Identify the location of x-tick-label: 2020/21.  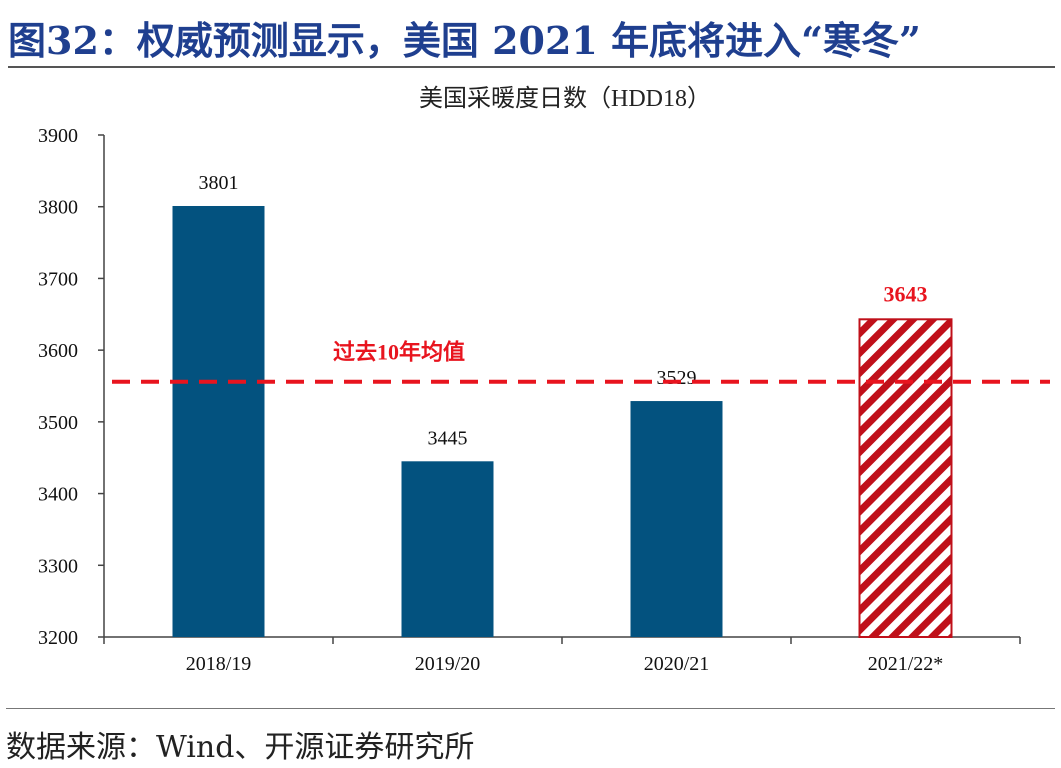
(677, 664).